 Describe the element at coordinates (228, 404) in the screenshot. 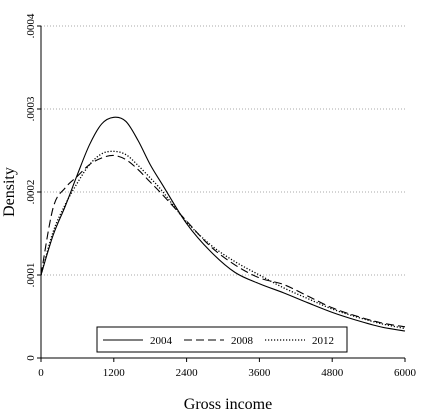

I see `x-axis-title: Gross income` at that location.